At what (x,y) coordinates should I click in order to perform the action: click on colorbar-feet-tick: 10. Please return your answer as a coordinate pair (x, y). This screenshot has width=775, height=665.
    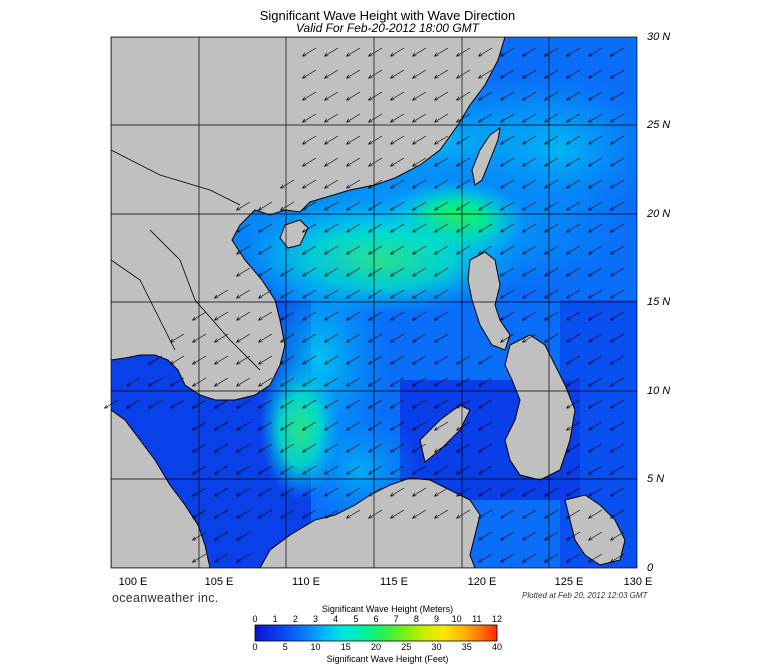
    Looking at the image, I should click on (315, 647).